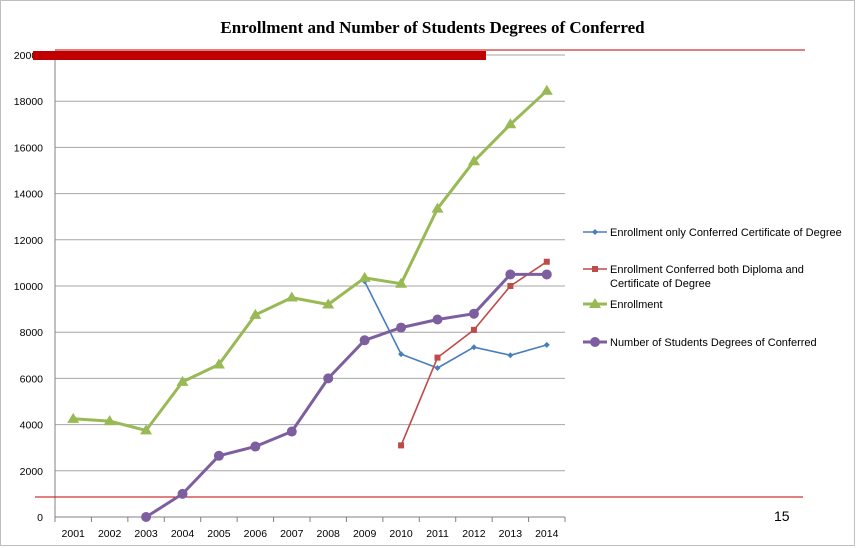  Describe the element at coordinates (713, 343) in the screenshot. I see `legend-label: Number of Students Degrees of Conferred` at that location.